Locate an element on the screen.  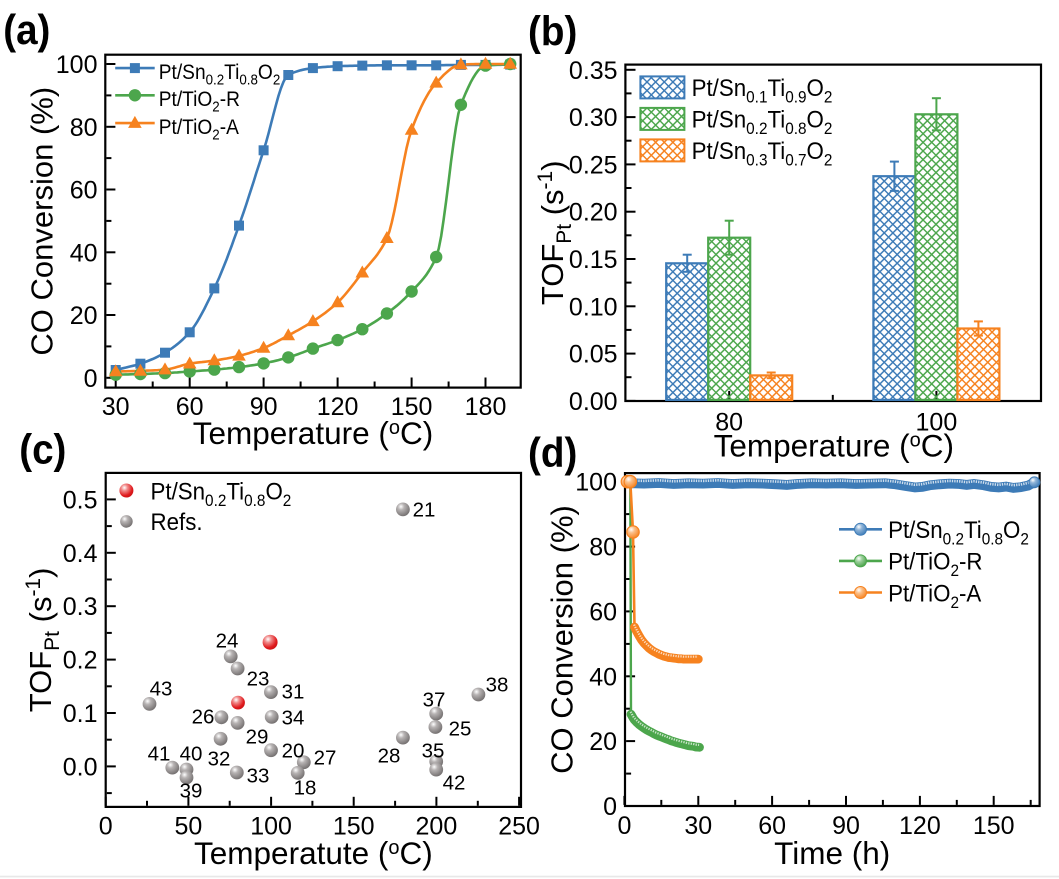
svg-text: Time (h) is located at coordinates (832, 853).